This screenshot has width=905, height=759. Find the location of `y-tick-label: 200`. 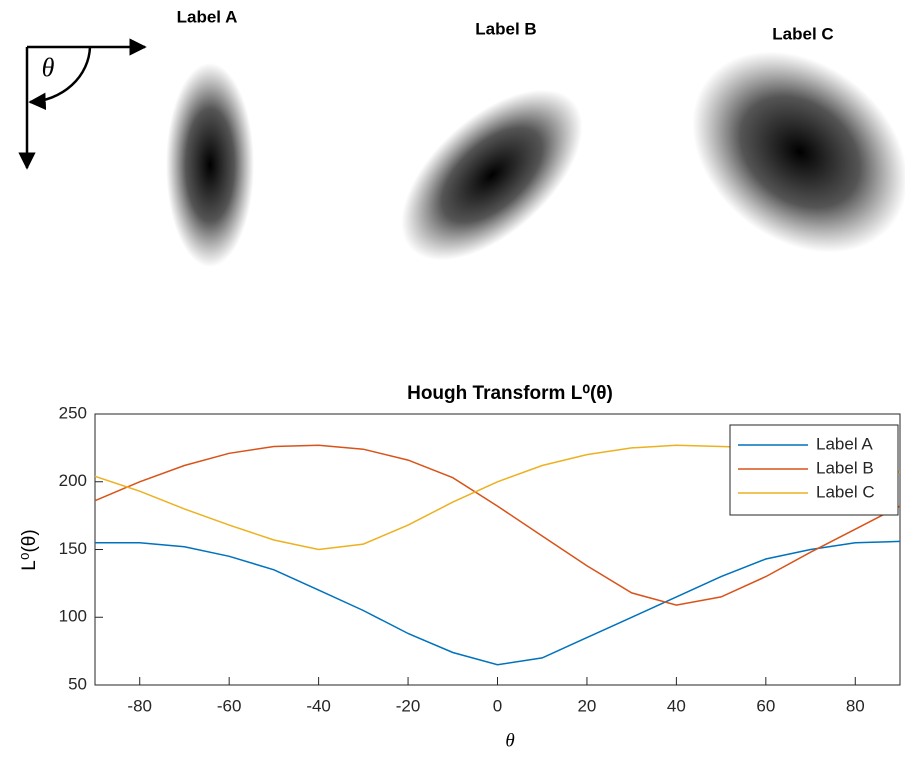

y-tick-label: 200 is located at coordinates (73, 480).